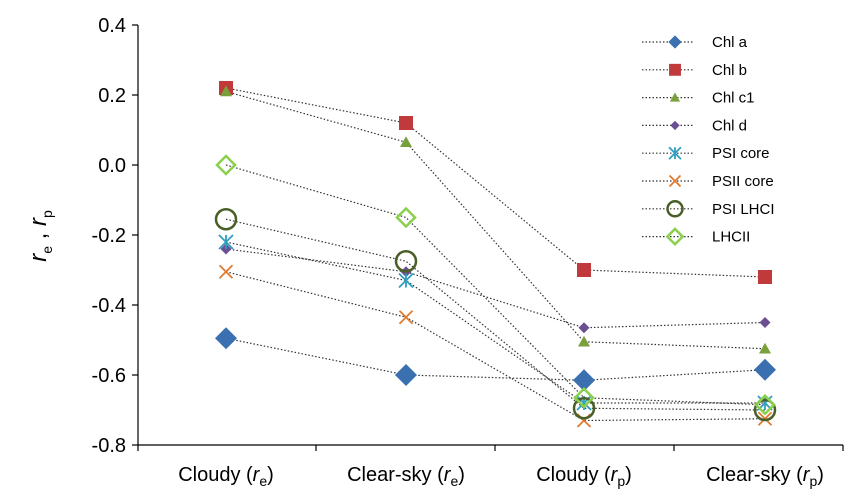 This screenshot has height=495, width=845. Describe the element at coordinates (729, 125) in the screenshot. I see `legend-label: Chl d` at that location.